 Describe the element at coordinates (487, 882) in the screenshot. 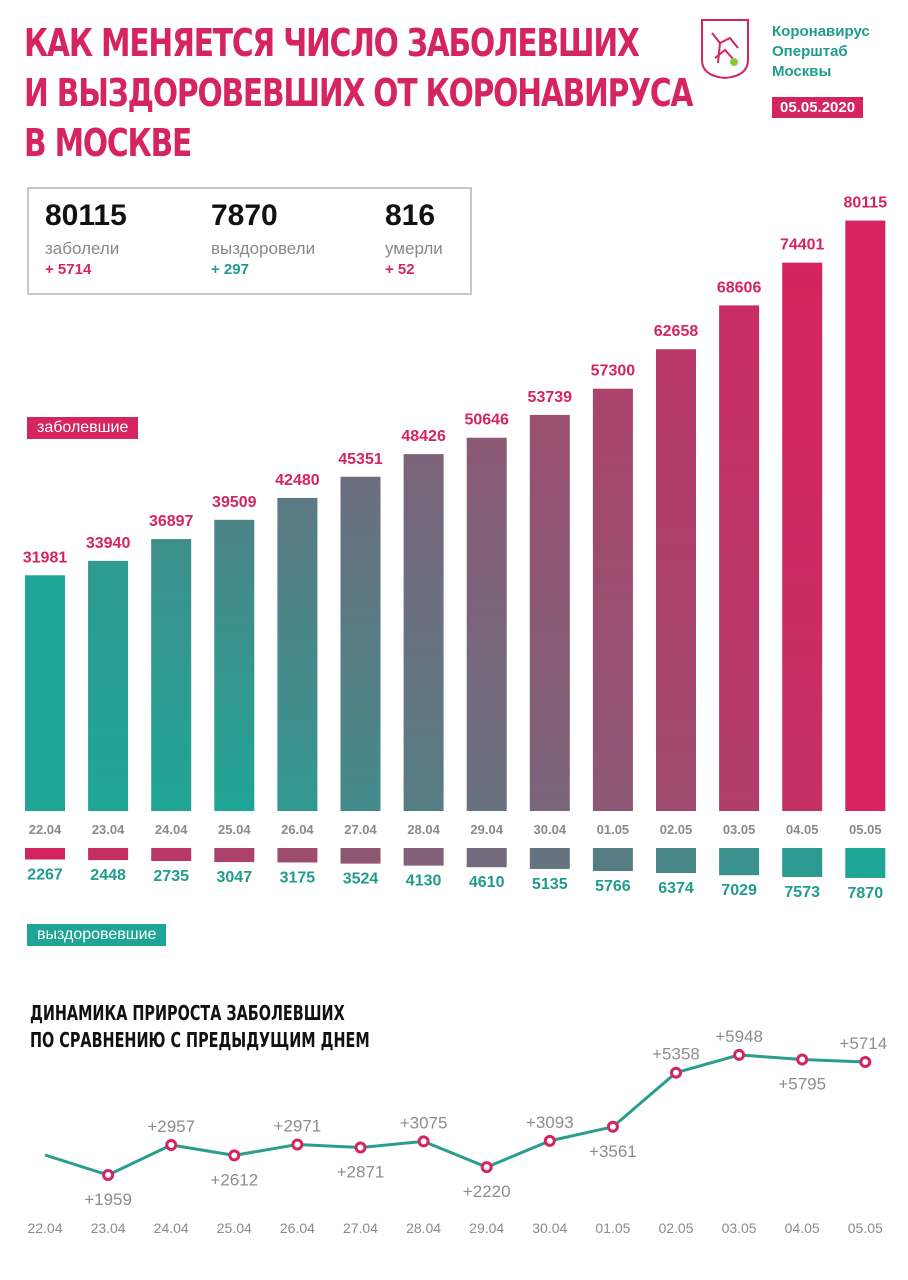

I see `bar-label-recovered: 4610` at that location.